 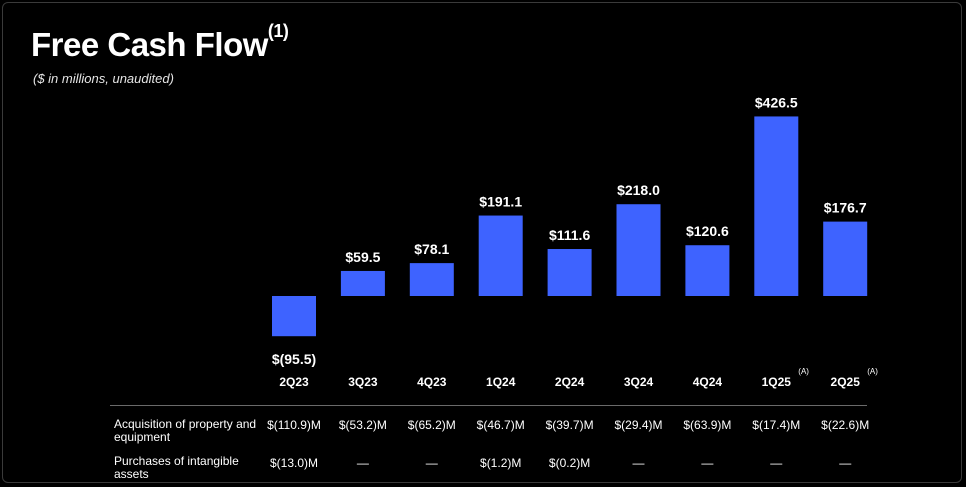 What do you see at coordinates (777, 382) in the screenshot?
I see `x-tick-1q25: 1Q25` at bounding box center [777, 382].